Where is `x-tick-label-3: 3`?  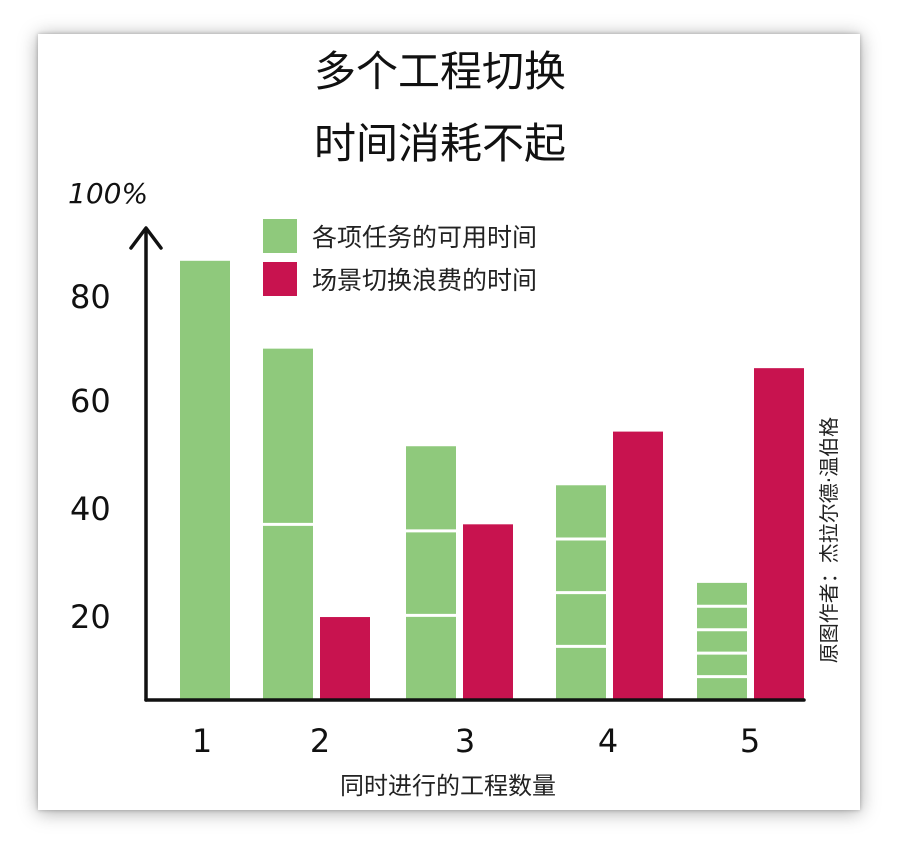
x-tick-label-3: 3 is located at coordinates (465, 741).